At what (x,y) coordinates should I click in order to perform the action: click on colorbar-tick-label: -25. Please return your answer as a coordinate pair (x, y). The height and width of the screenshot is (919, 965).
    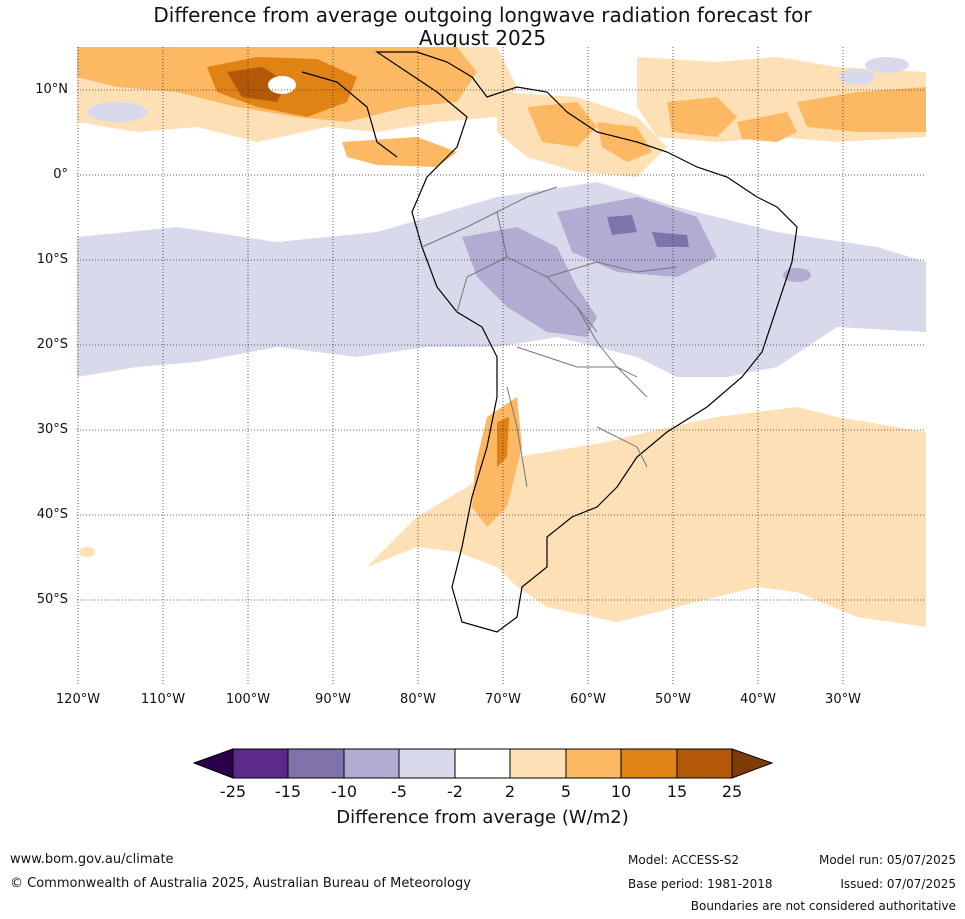
    Looking at the image, I should click on (233, 791).